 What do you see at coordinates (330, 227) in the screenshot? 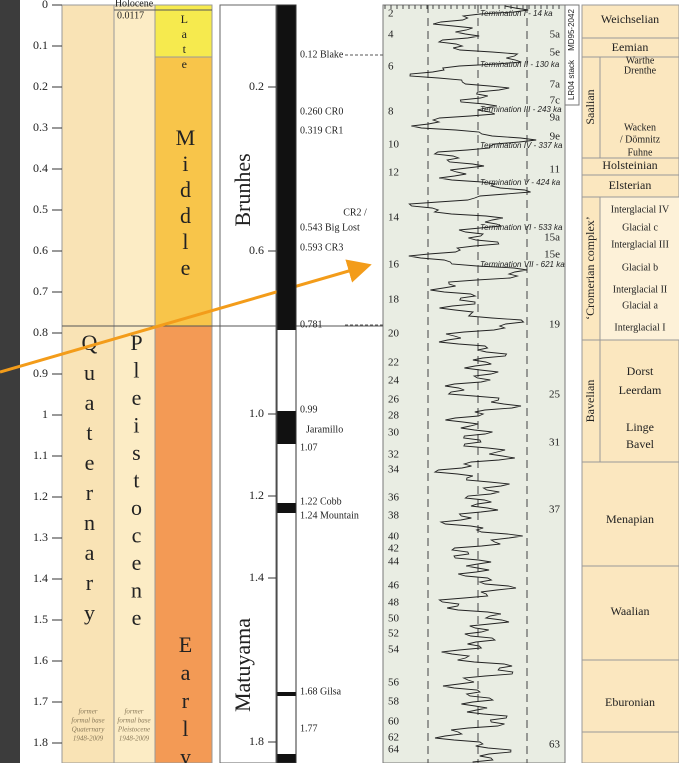
I see `label: 0.543 Big Lost` at bounding box center [330, 227].